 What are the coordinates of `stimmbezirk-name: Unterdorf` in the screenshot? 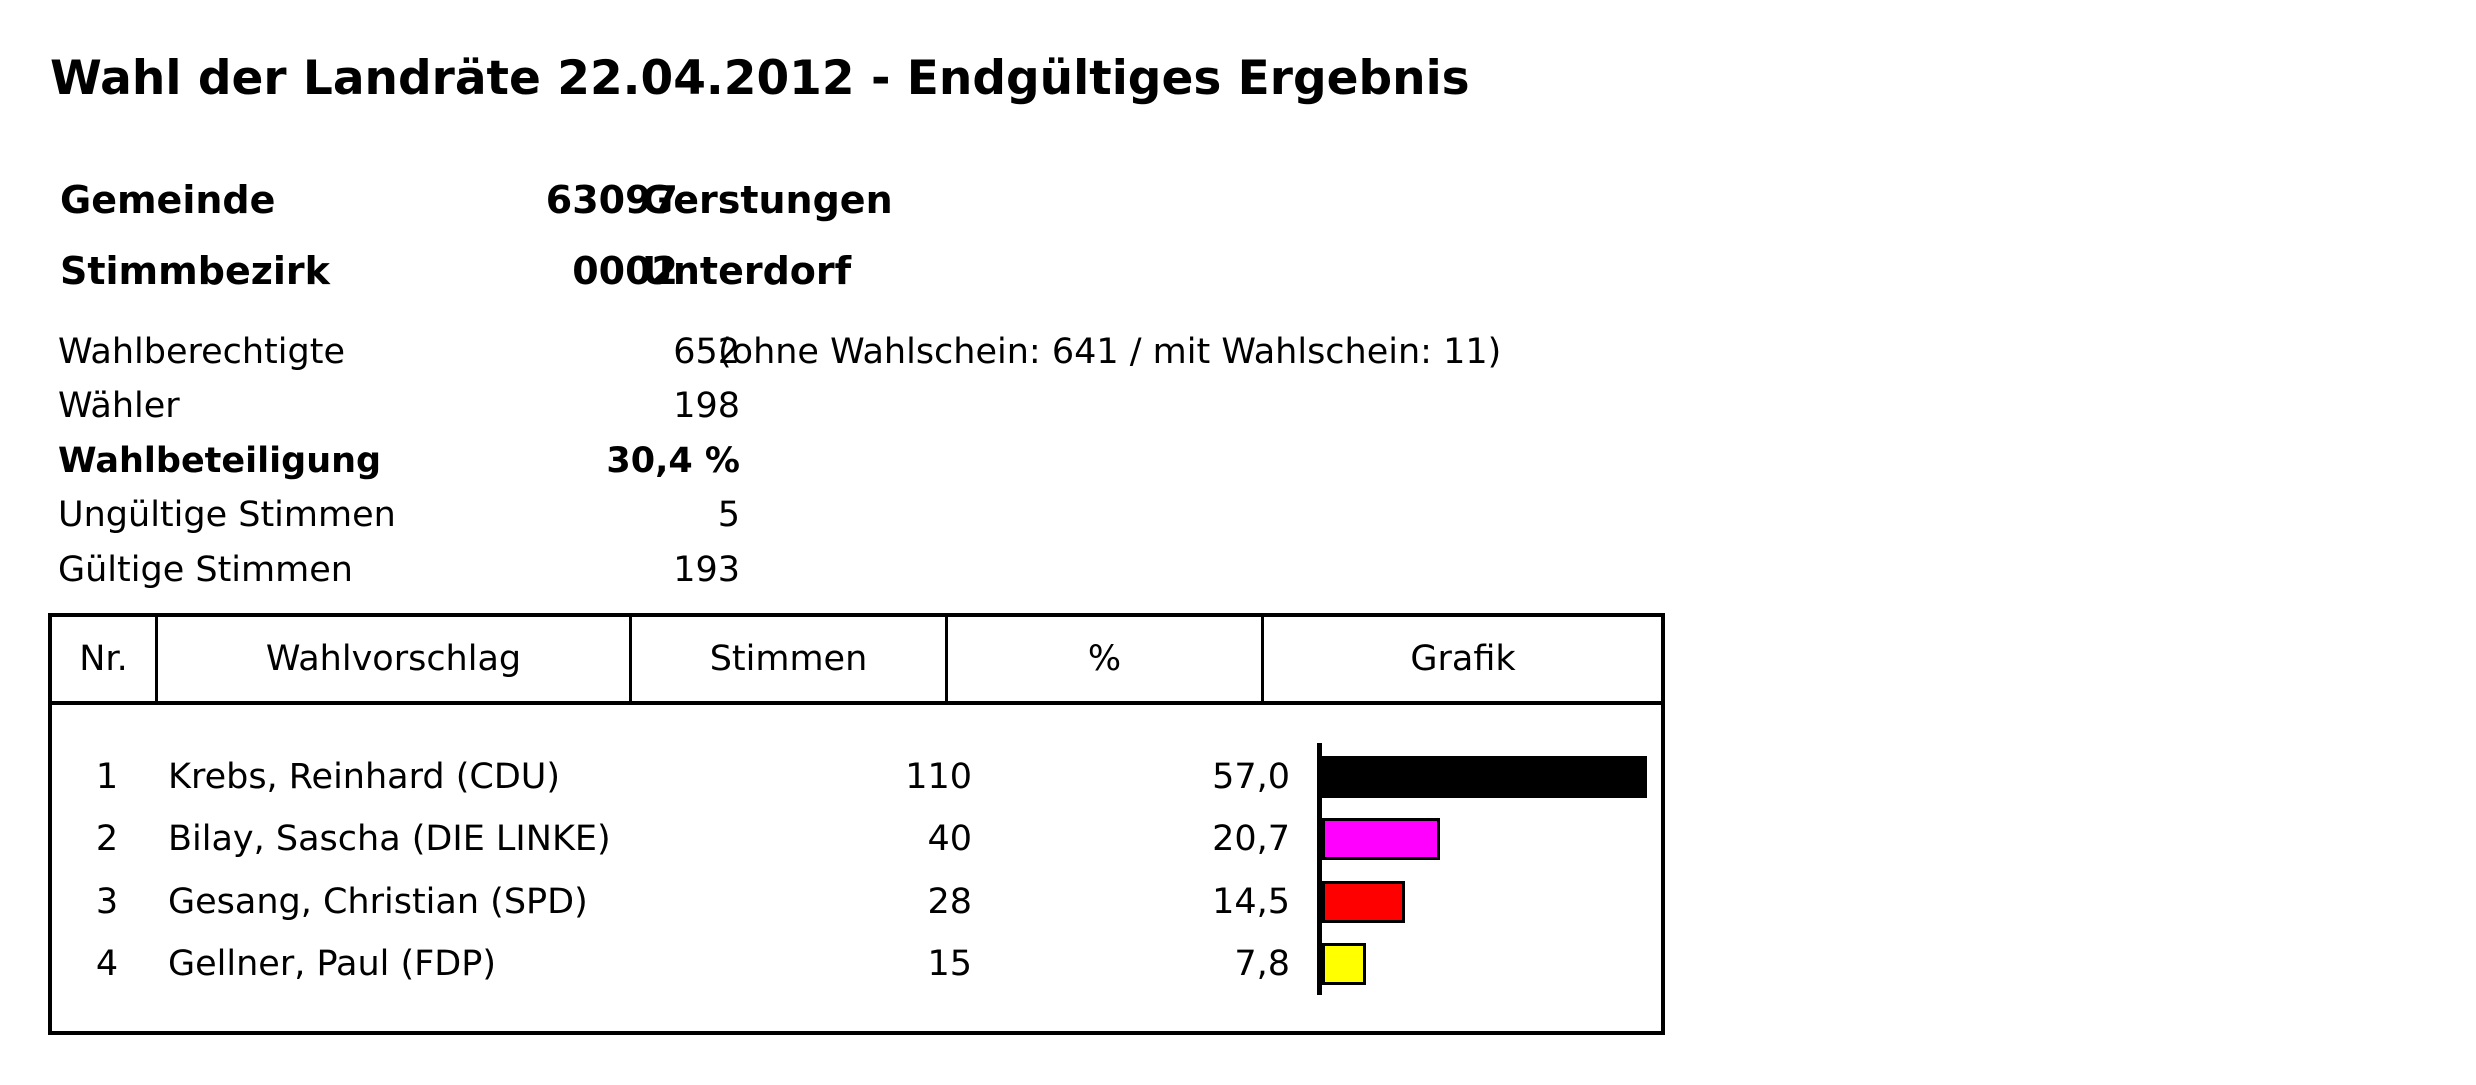 It's located at (747, 271).